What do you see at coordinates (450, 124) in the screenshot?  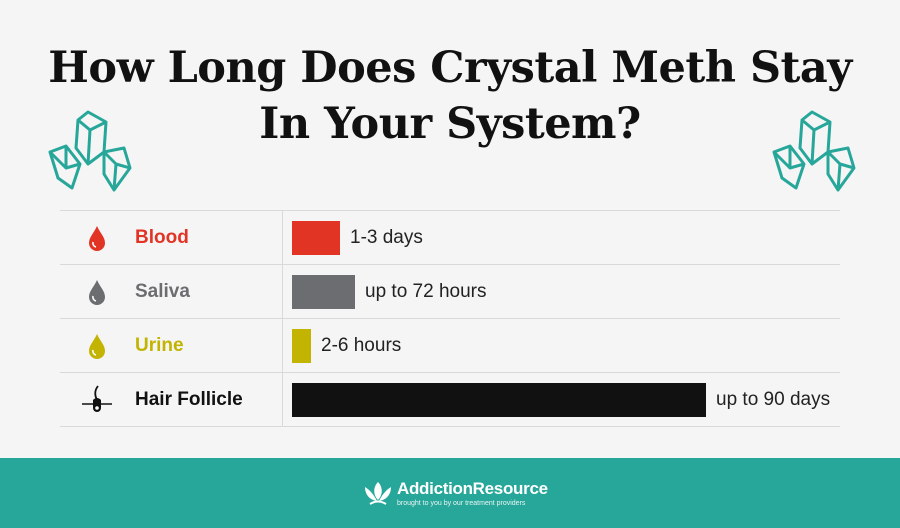 I see `title-line-2: In Your System?` at bounding box center [450, 124].